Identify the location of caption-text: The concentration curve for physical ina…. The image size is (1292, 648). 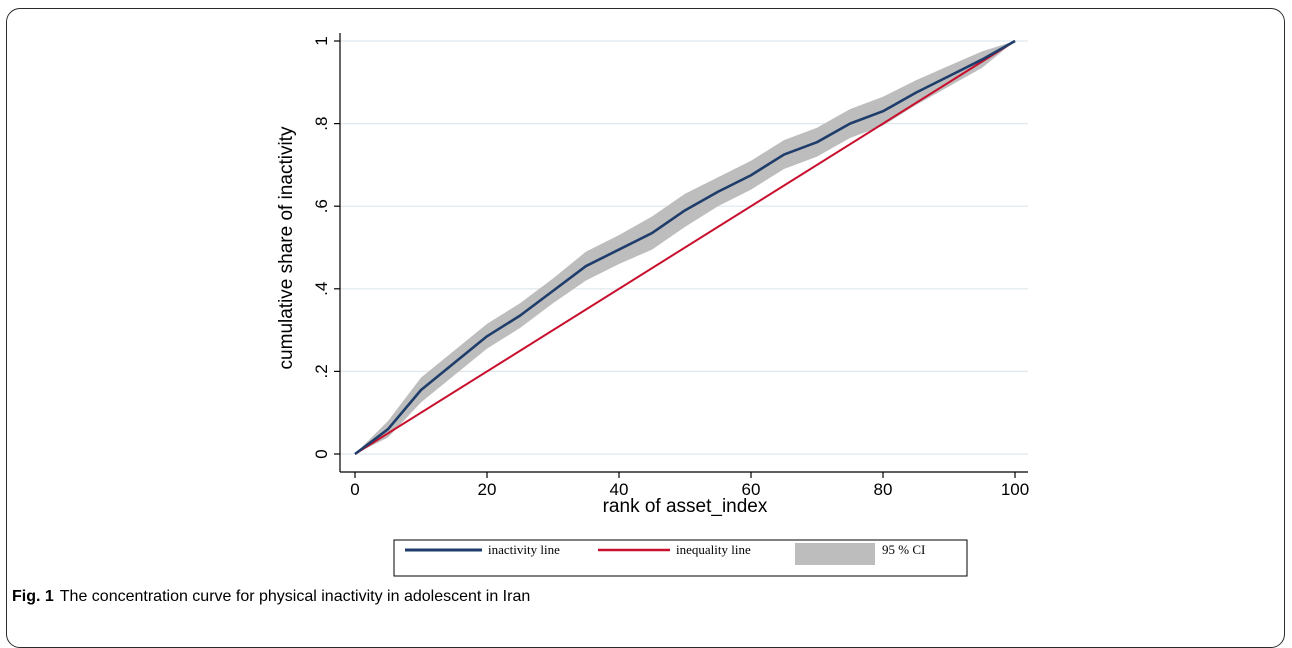
(295, 596).